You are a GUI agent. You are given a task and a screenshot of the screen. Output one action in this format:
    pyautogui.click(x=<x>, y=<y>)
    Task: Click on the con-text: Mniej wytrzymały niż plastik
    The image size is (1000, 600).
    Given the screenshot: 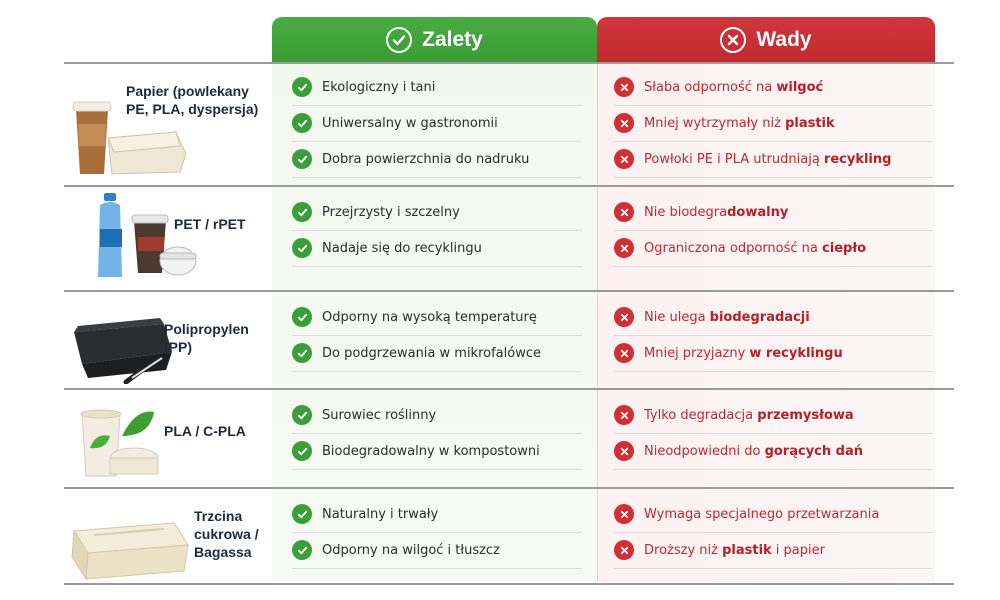 What is the action you would take?
    pyautogui.click(x=739, y=123)
    